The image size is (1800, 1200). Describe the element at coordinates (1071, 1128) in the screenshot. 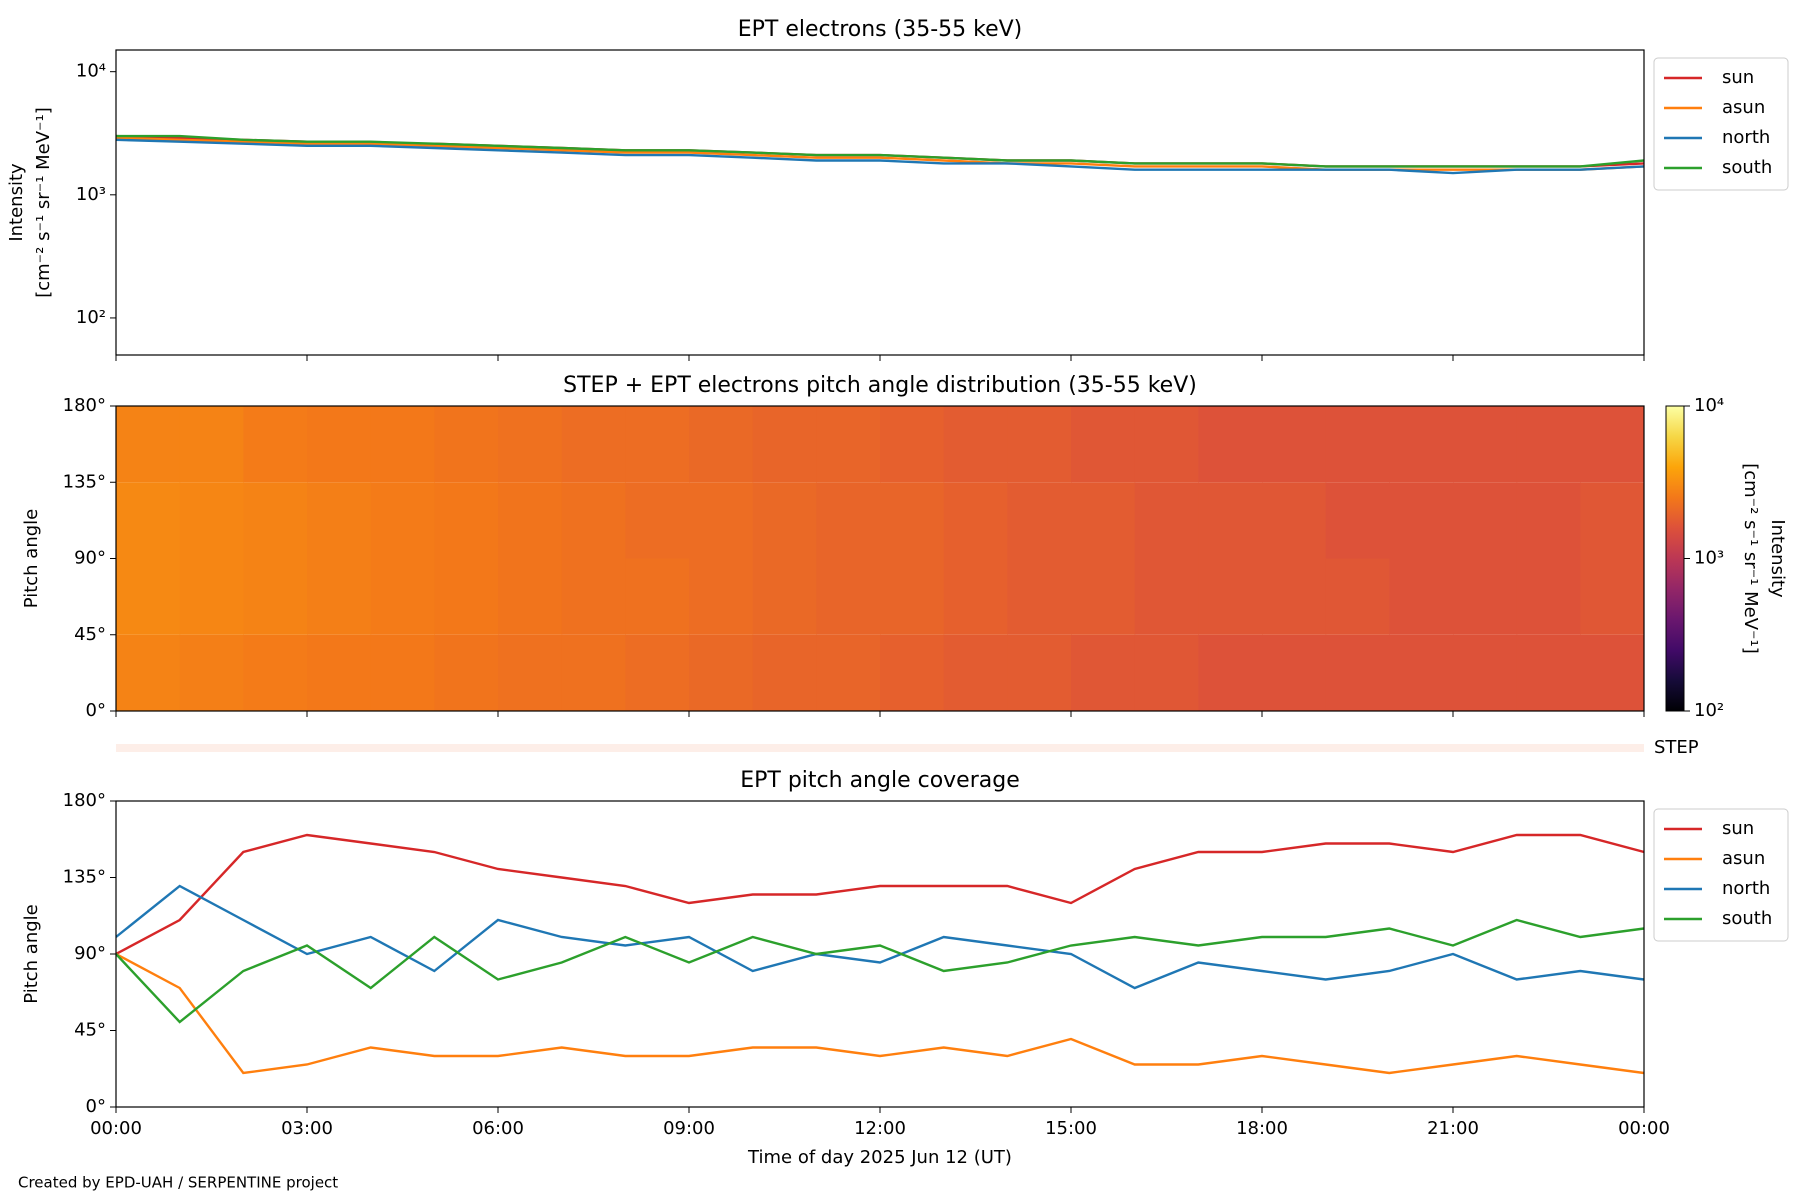

I see `x-tick-label: 15:00` at that location.